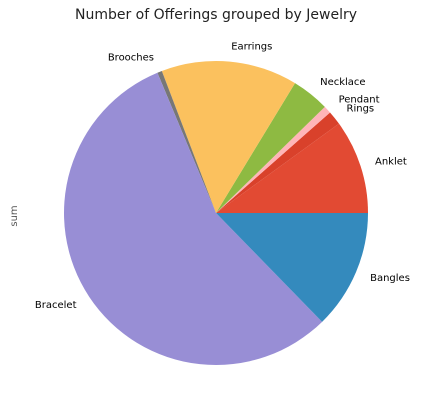 This screenshot has height=411, width=430. Describe the element at coordinates (186, 141) in the screenshot. I see `pie-slice-brooches` at that location.